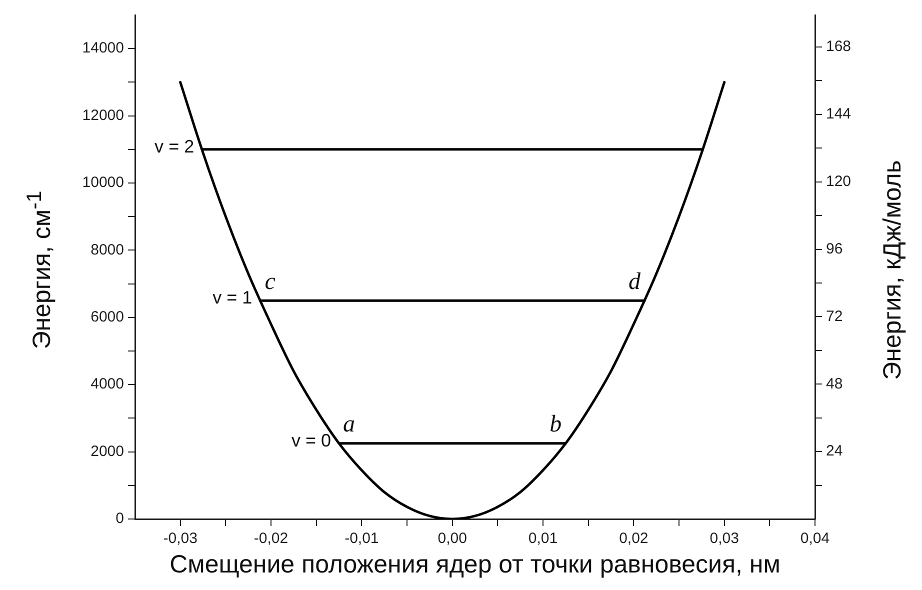 The height and width of the screenshot is (590, 922). What do you see at coordinates (839, 47) in the screenshot?
I see `y2-tick-label: 168` at bounding box center [839, 47].